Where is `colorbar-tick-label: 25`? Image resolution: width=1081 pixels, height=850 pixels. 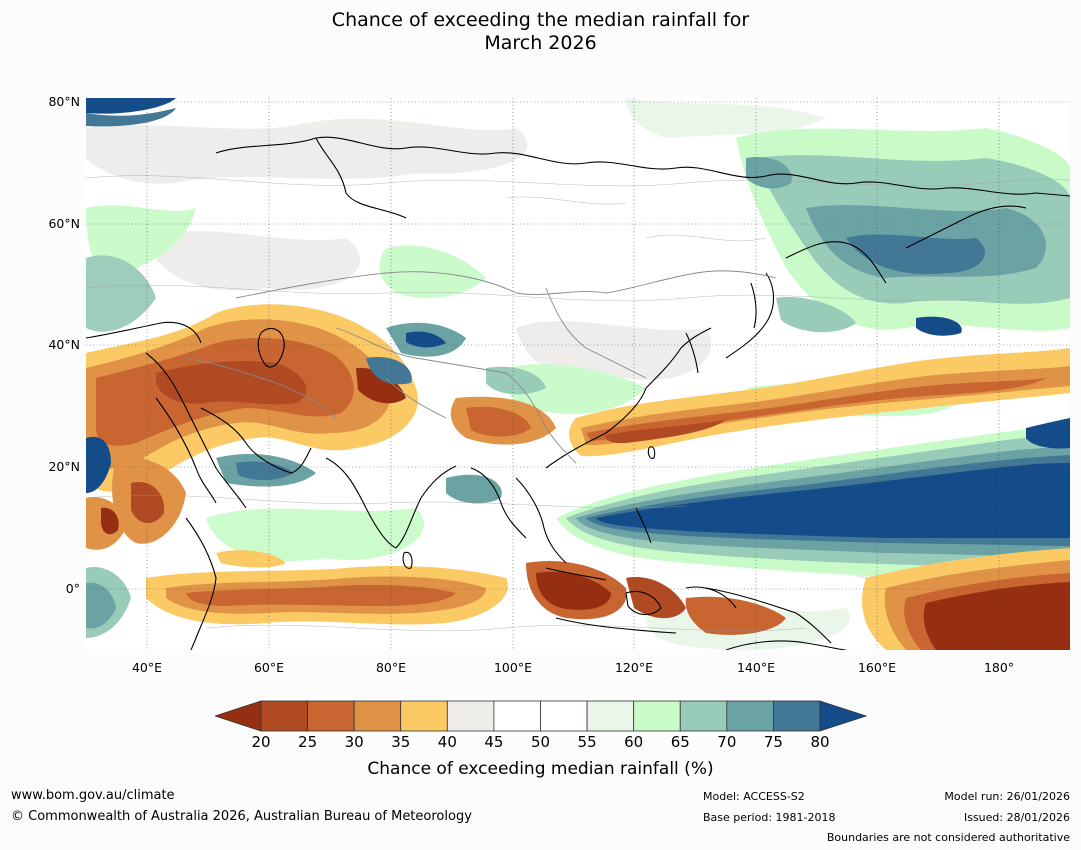
colorbar-tick-label: 25 is located at coordinates (308, 742).